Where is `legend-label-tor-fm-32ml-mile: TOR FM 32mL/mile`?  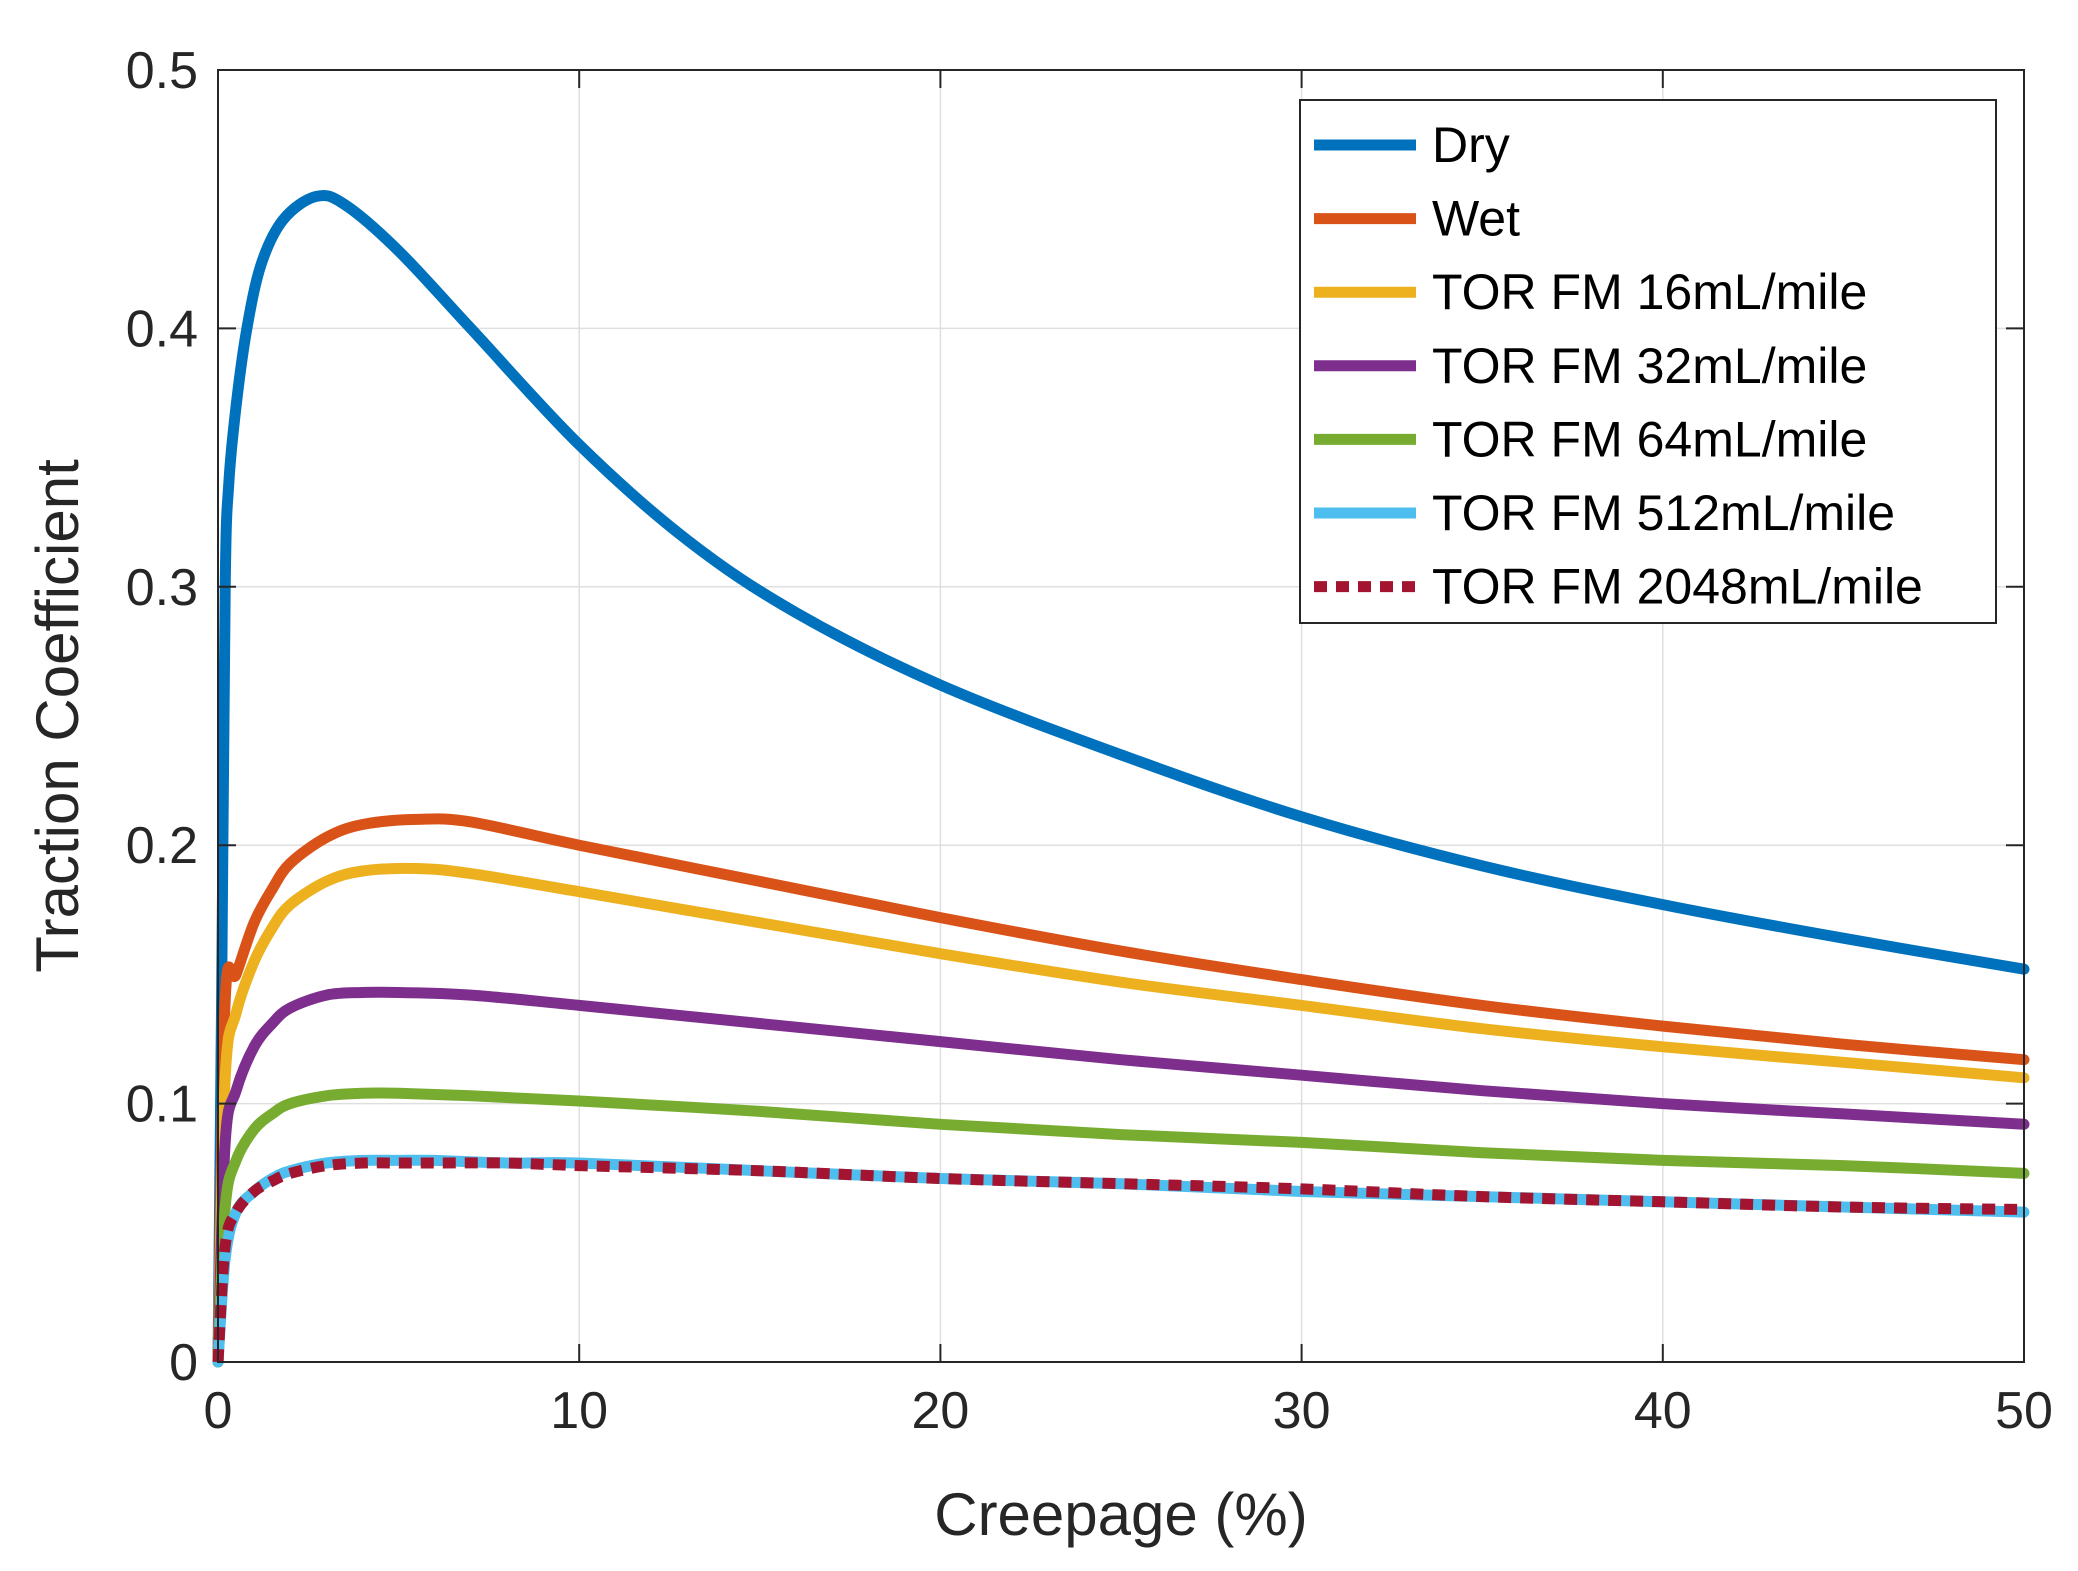 legend-label-tor-fm-32ml-mile: TOR FM 32mL/mile is located at coordinates (1649, 366).